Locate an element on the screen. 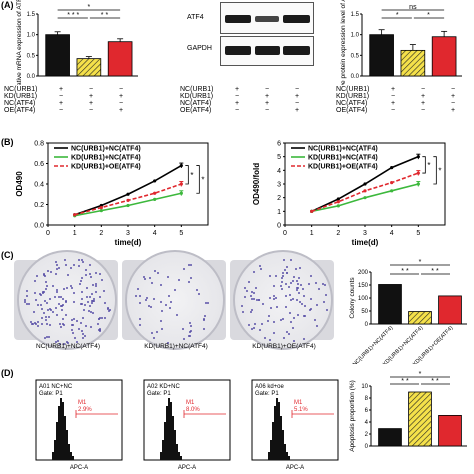 The image size is (474, 474). sig-mark: * is located at coordinates (89, 7).